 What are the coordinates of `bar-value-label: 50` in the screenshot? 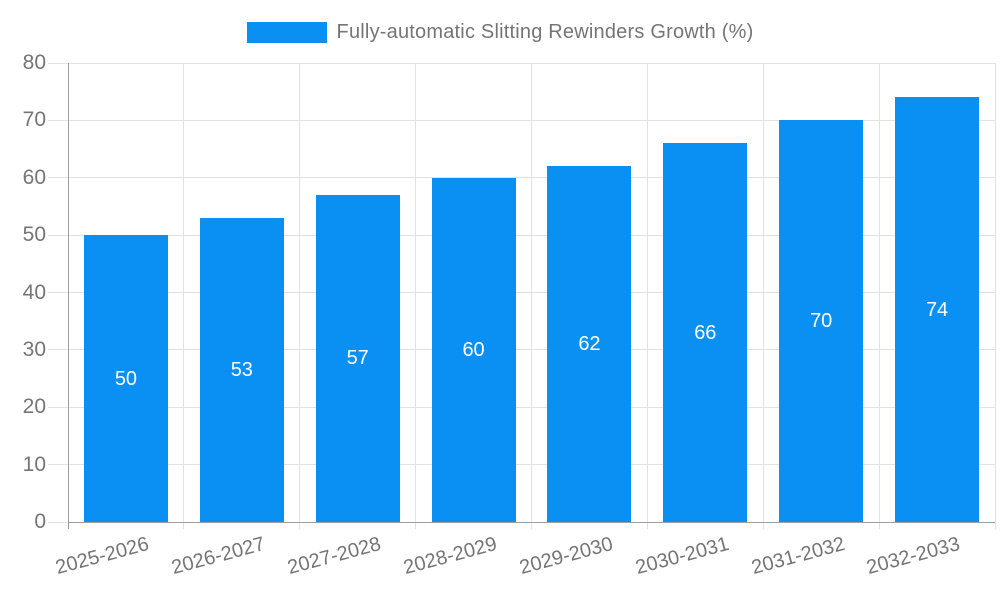 It's located at (126, 378).